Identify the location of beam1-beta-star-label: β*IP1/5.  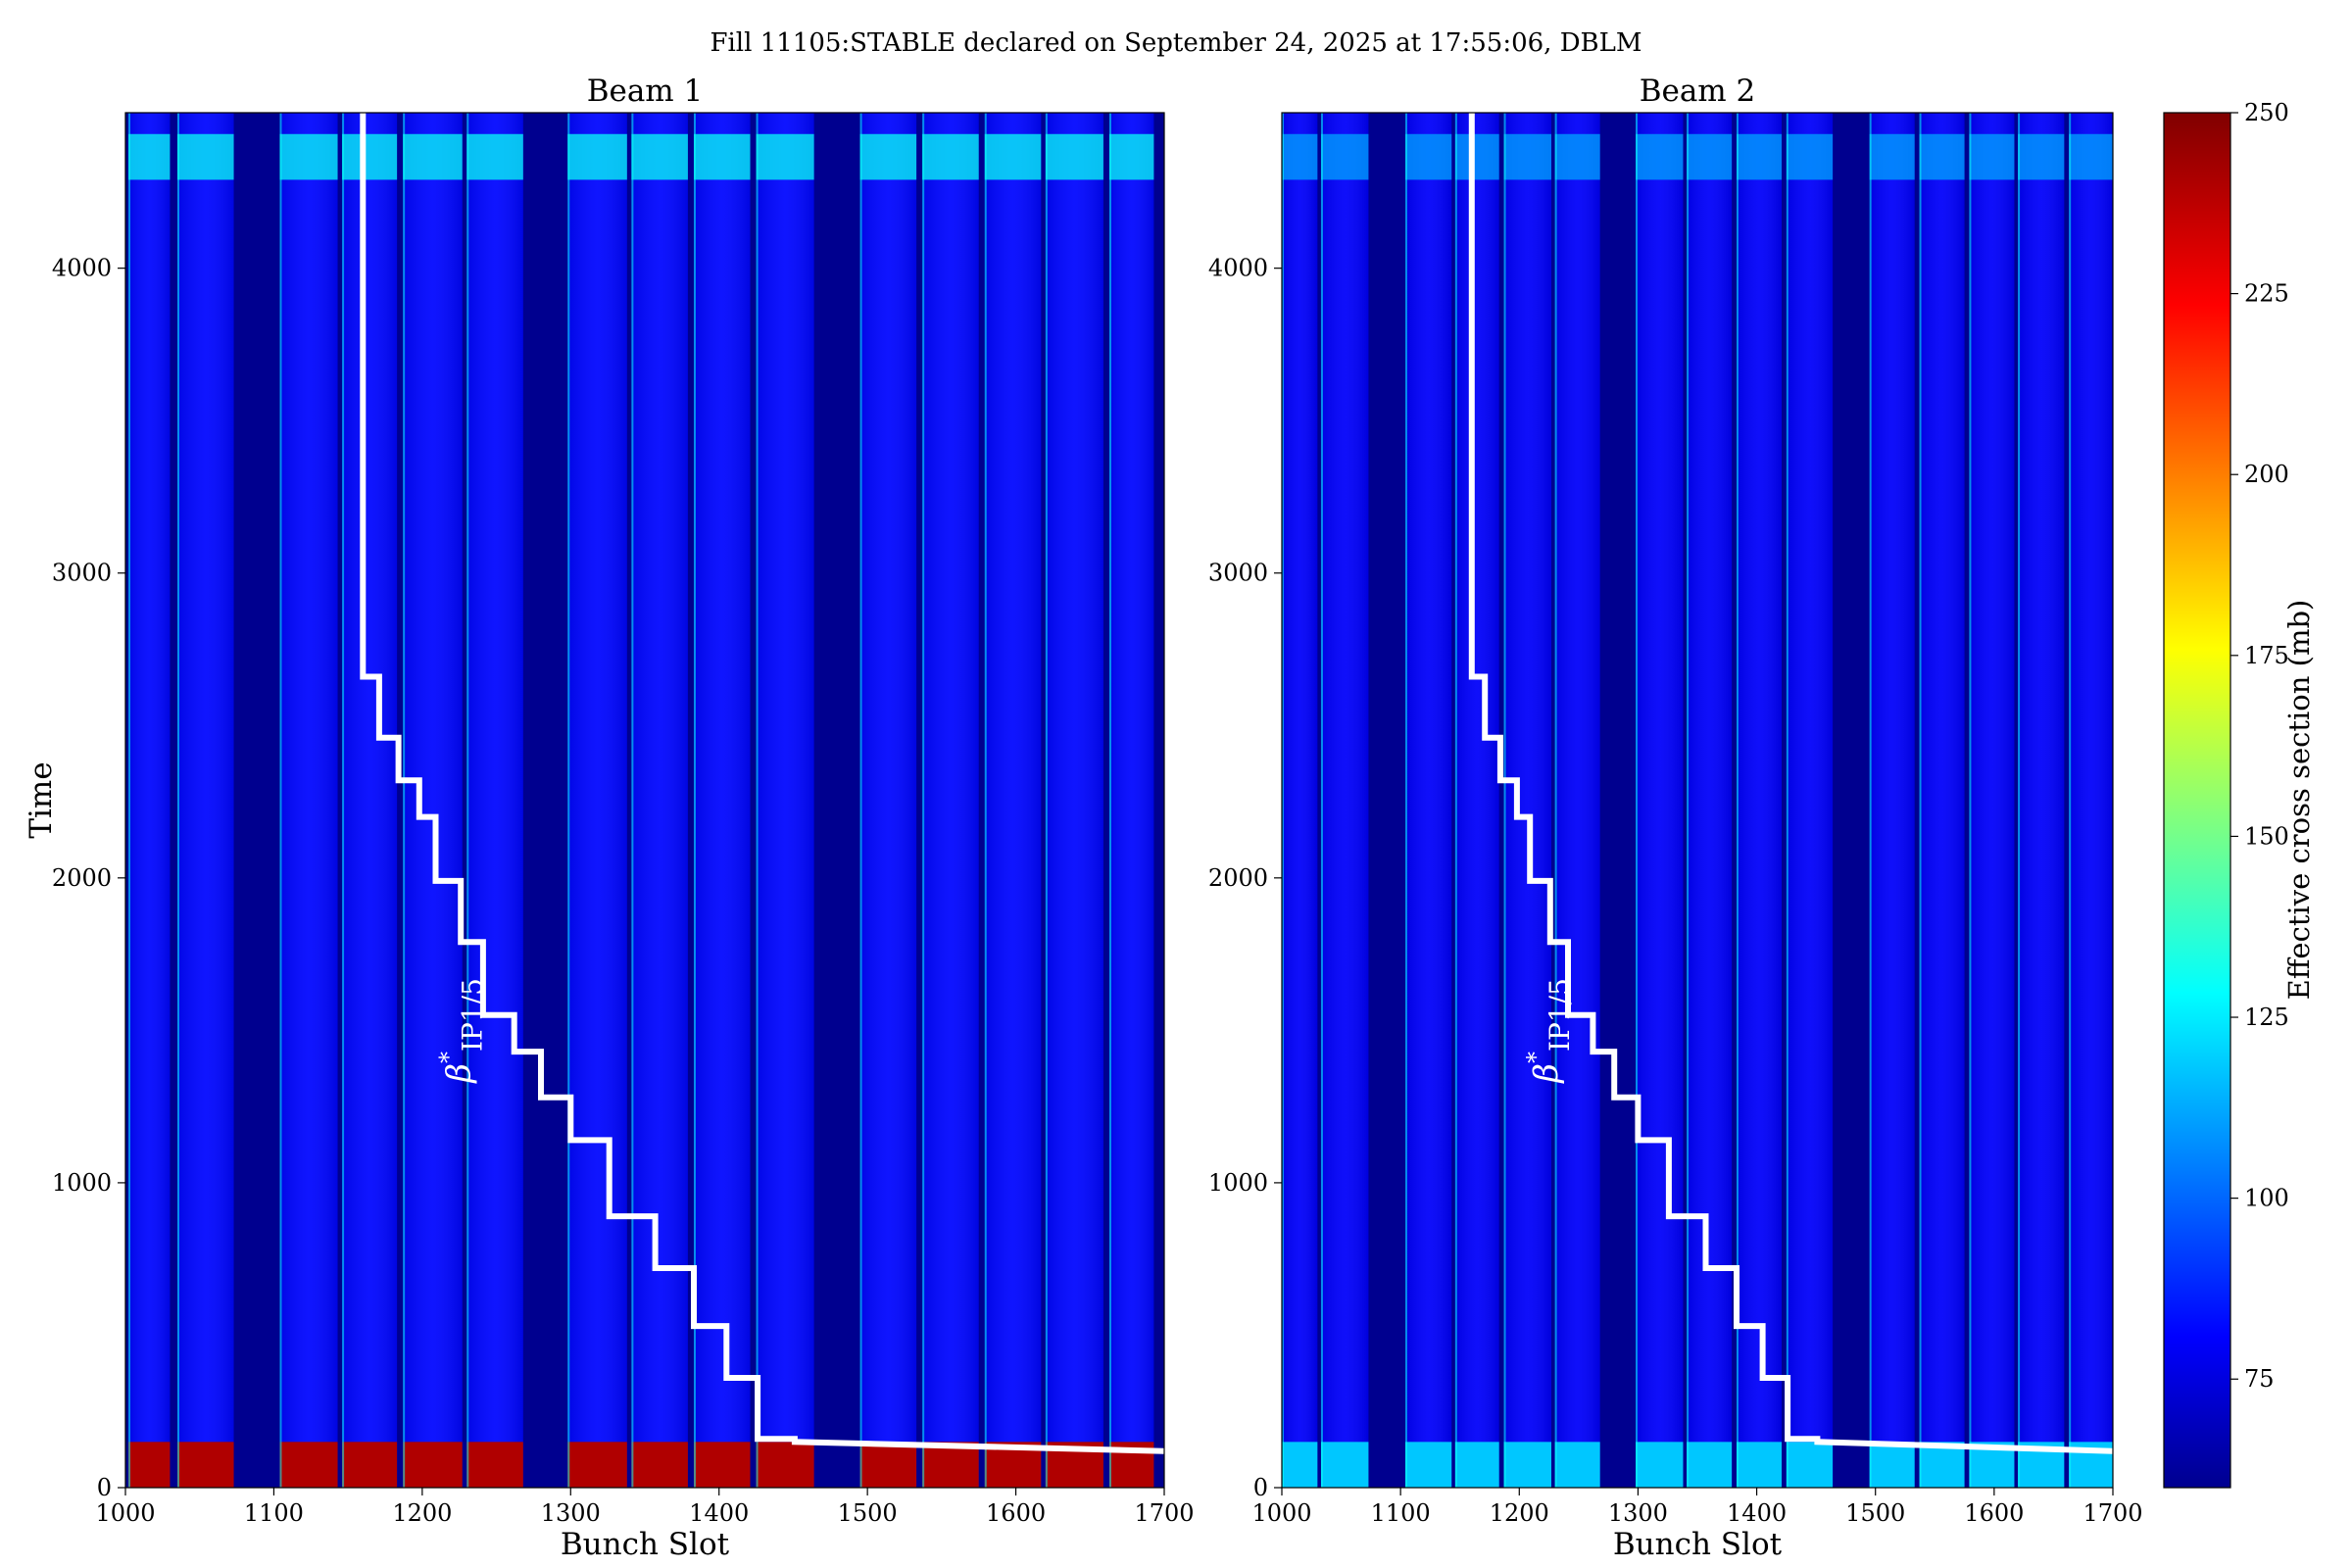
(461, 1031).